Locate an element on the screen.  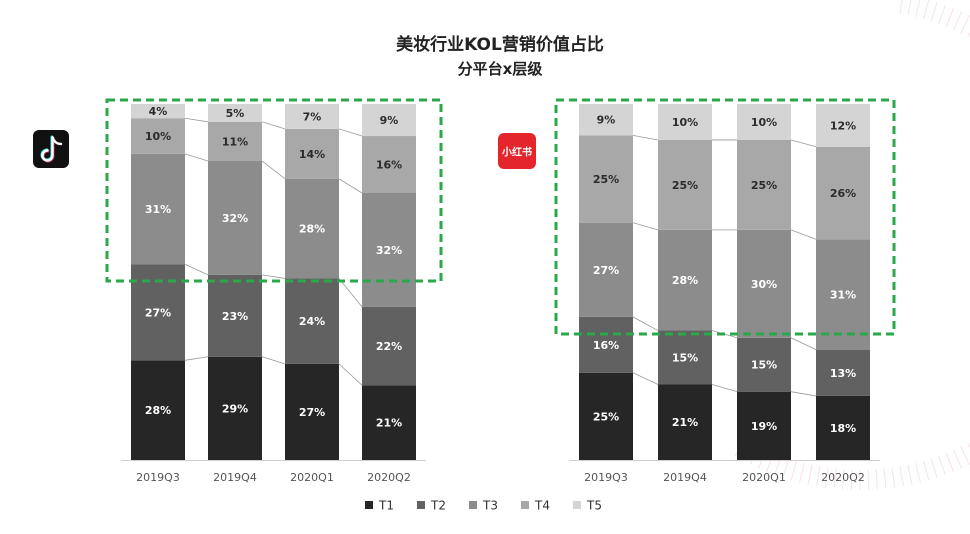
data-label: 19% is located at coordinates (764, 426).